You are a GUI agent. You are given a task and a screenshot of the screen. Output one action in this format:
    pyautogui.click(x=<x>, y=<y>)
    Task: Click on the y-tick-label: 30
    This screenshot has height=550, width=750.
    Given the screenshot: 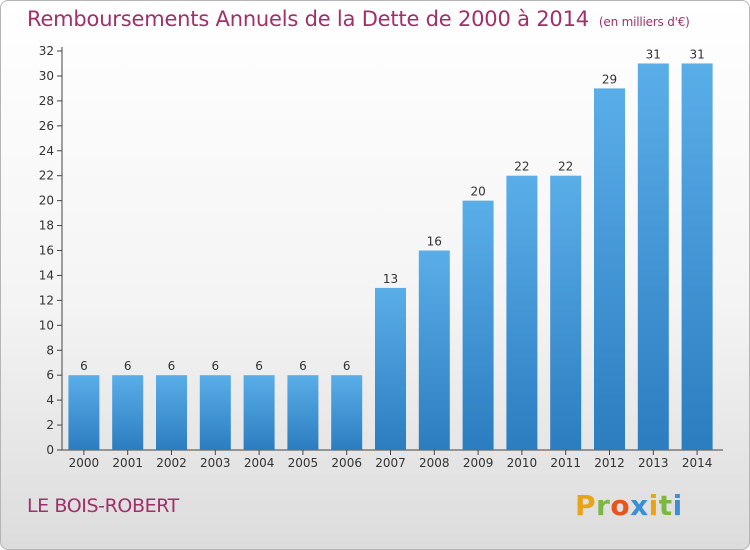 What is the action you would take?
    pyautogui.click(x=46, y=76)
    